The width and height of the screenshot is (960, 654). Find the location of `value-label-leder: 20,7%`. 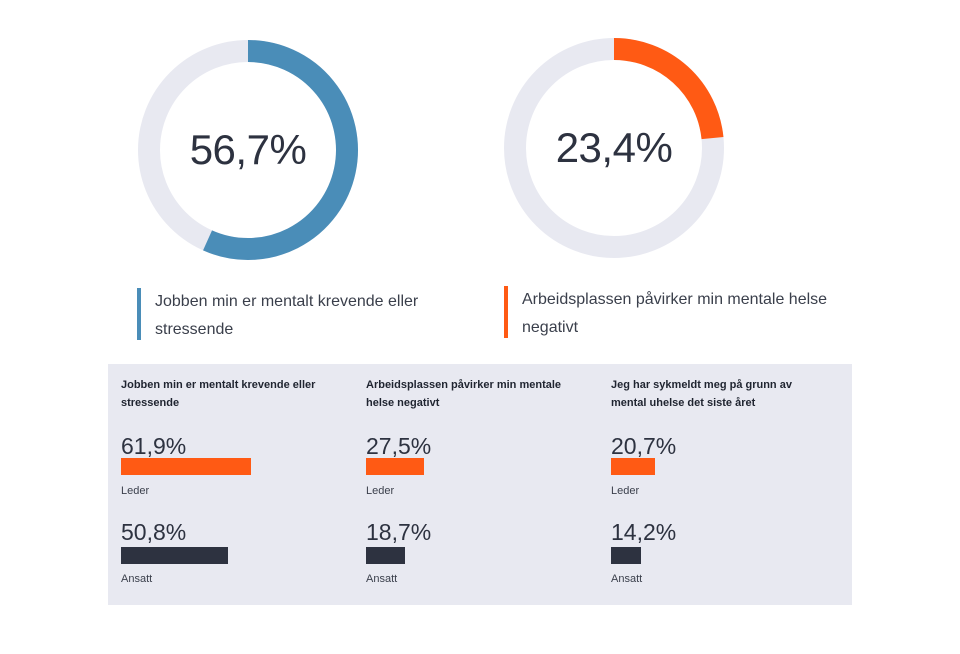

value-label-leder: 20,7% is located at coordinates (644, 446).